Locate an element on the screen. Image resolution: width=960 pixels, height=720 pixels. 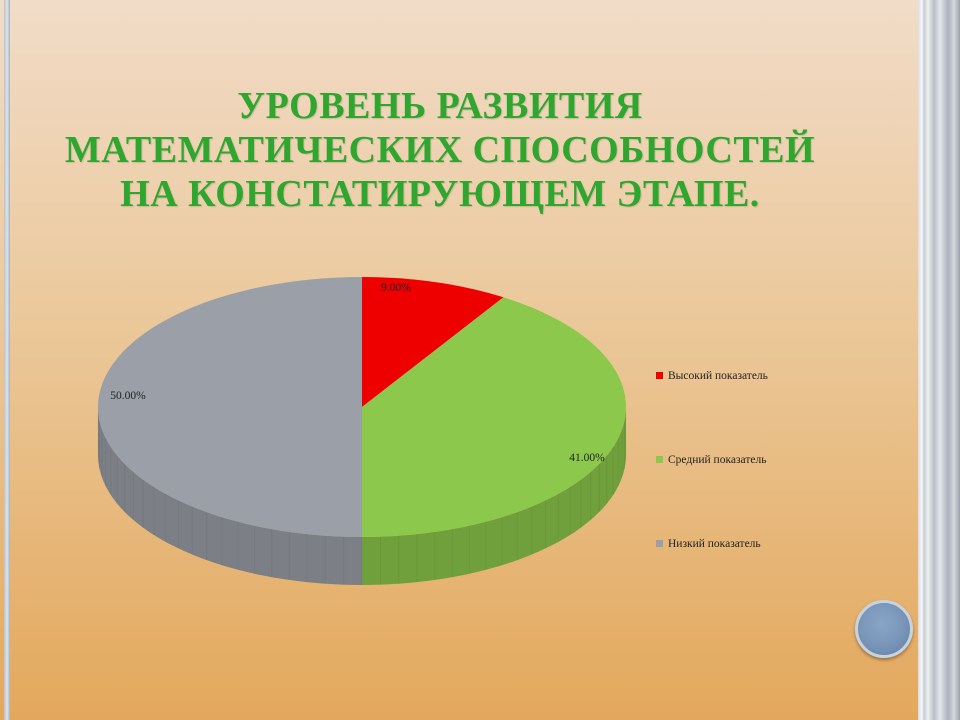
legend-item-medium: Средний показатель is located at coordinates (711, 460).